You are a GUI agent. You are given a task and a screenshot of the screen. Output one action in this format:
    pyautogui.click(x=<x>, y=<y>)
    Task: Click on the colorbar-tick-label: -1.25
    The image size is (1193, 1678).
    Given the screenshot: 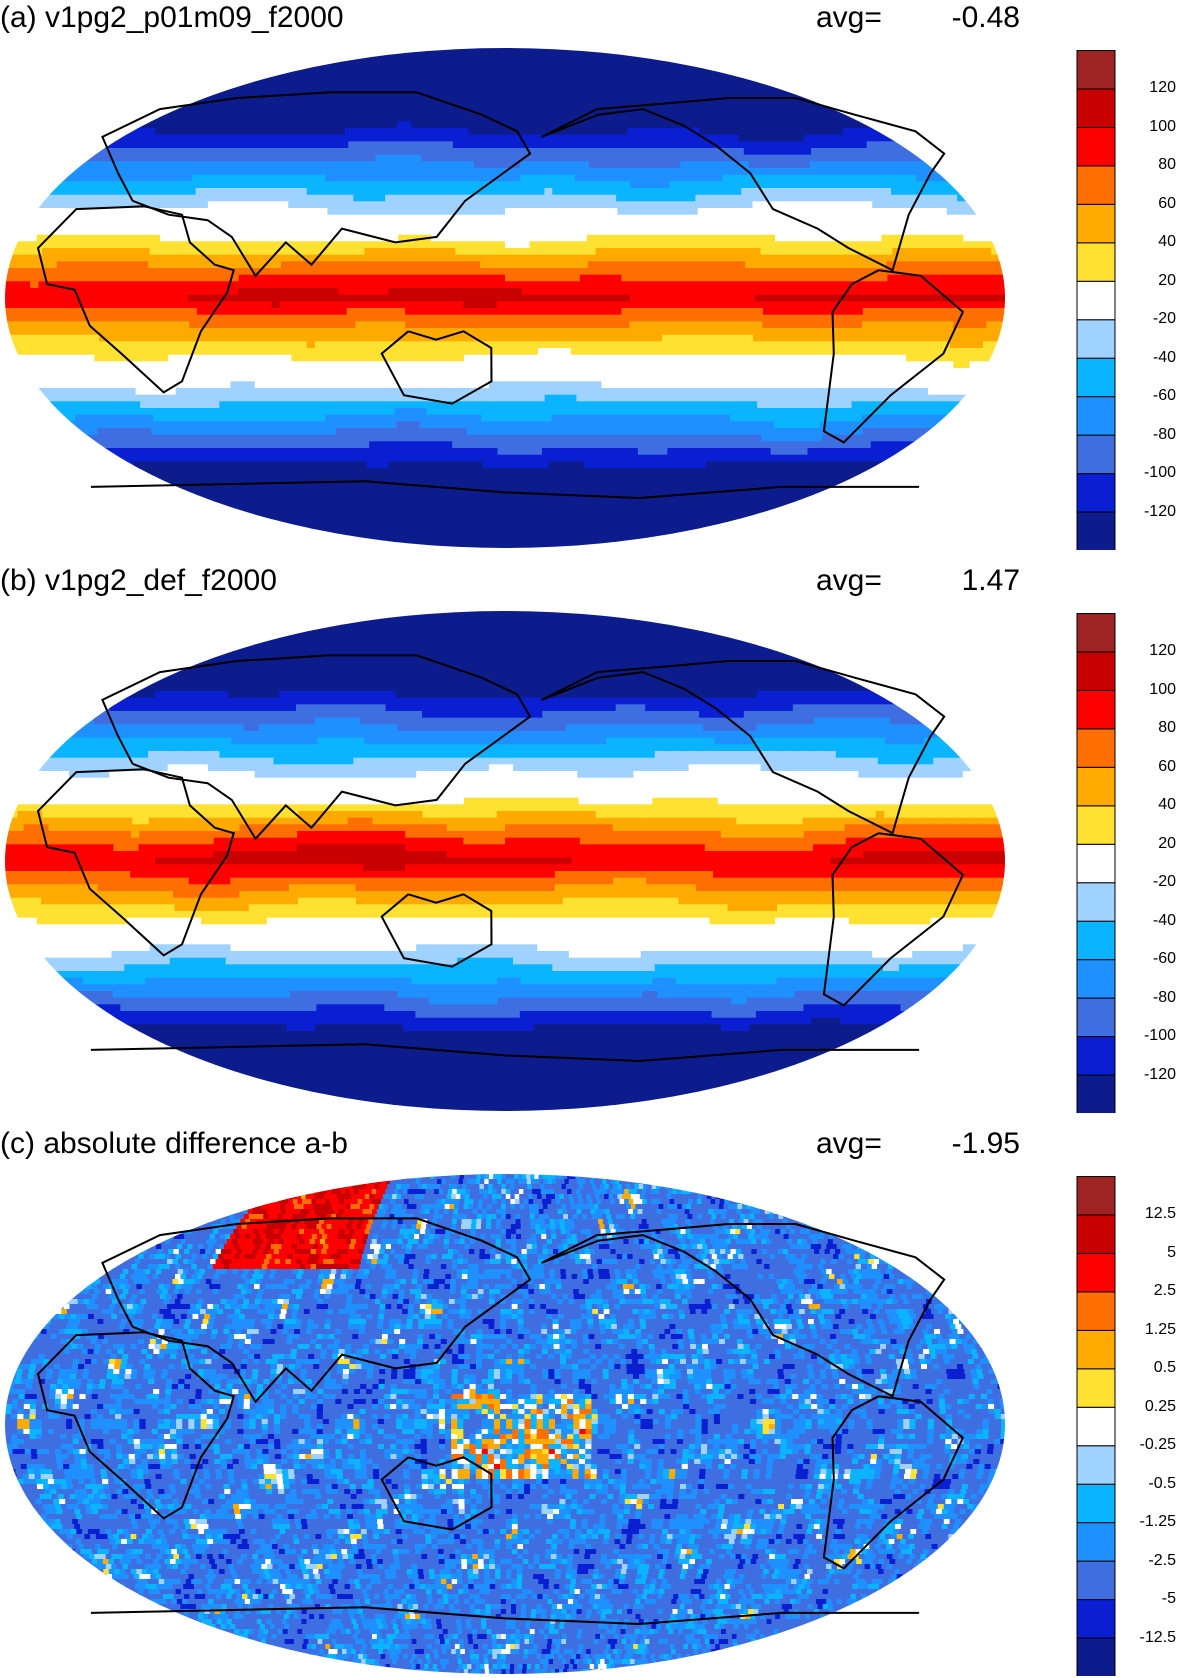 What is the action you would take?
    pyautogui.click(x=1145, y=1522)
    